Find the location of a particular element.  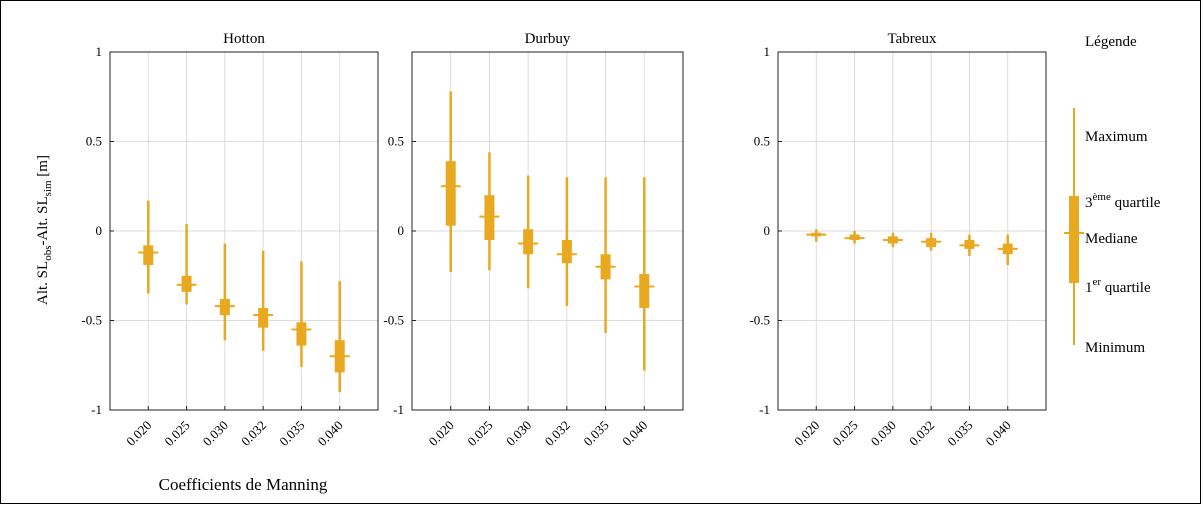

panel-title: Tabreux is located at coordinates (912, 39).